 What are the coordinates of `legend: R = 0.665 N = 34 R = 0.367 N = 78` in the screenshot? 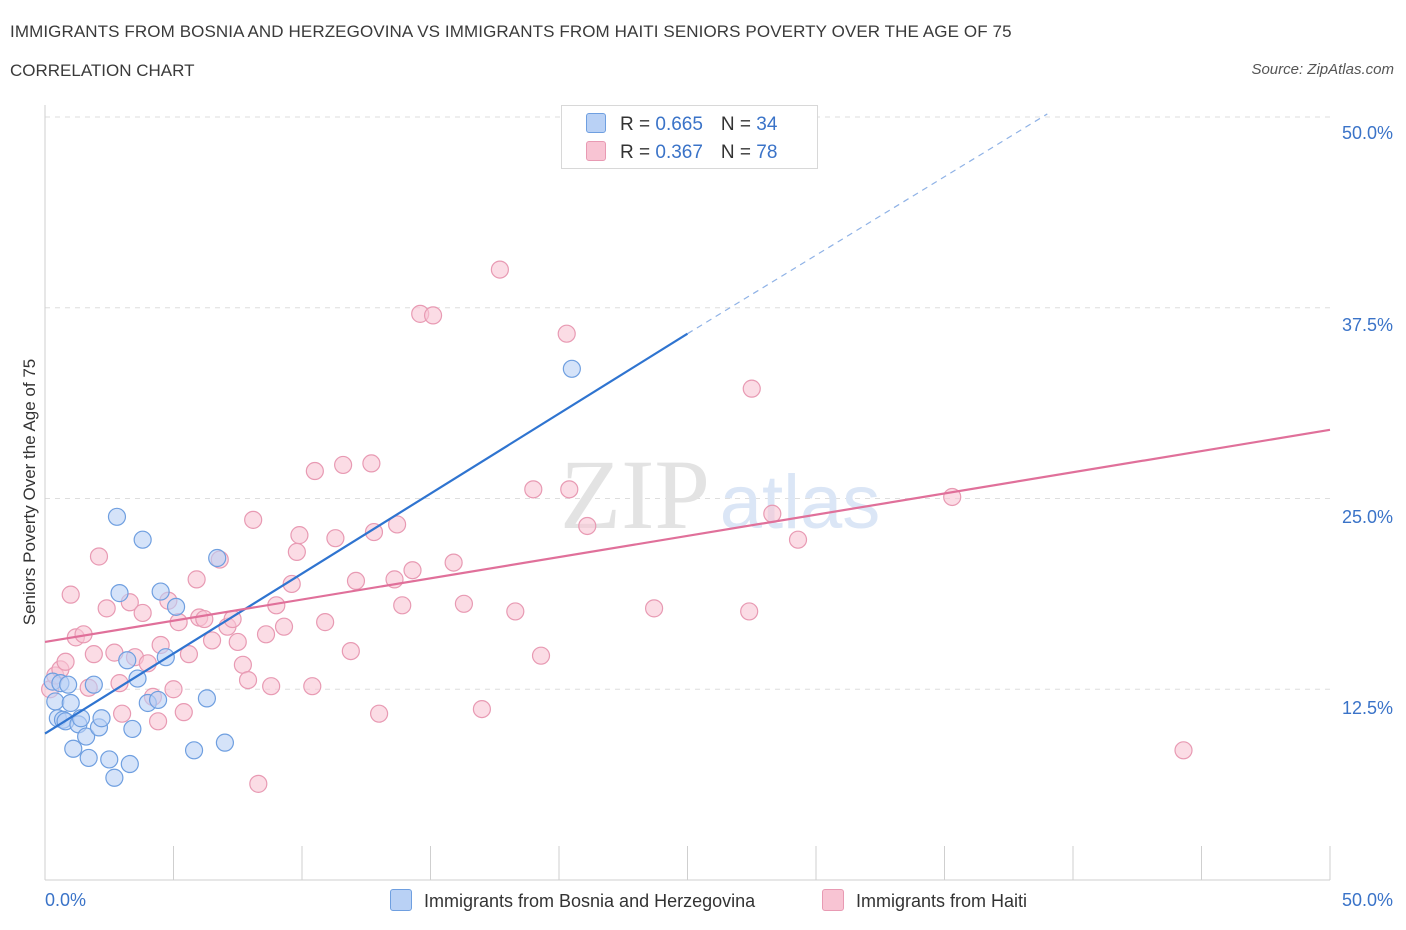 It's located at (689, 137).